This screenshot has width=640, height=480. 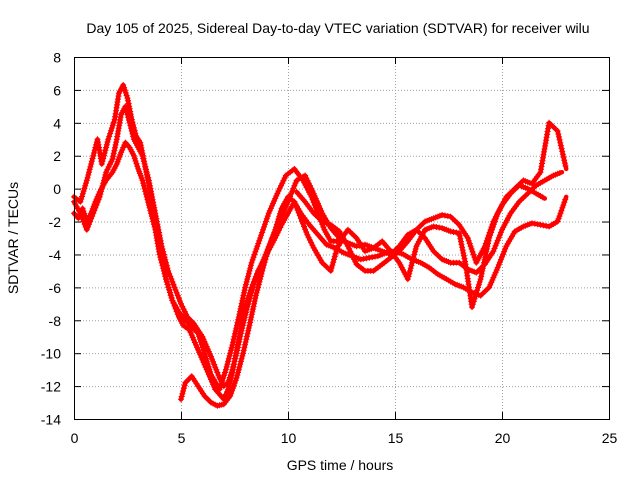 What do you see at coordinates (51, 239) in the screenshot?
I see `y-tick-labels: -14 -12 -10 -8 -6 -4 -2 0 2 4 6 8` at bounding box center [51, 239].